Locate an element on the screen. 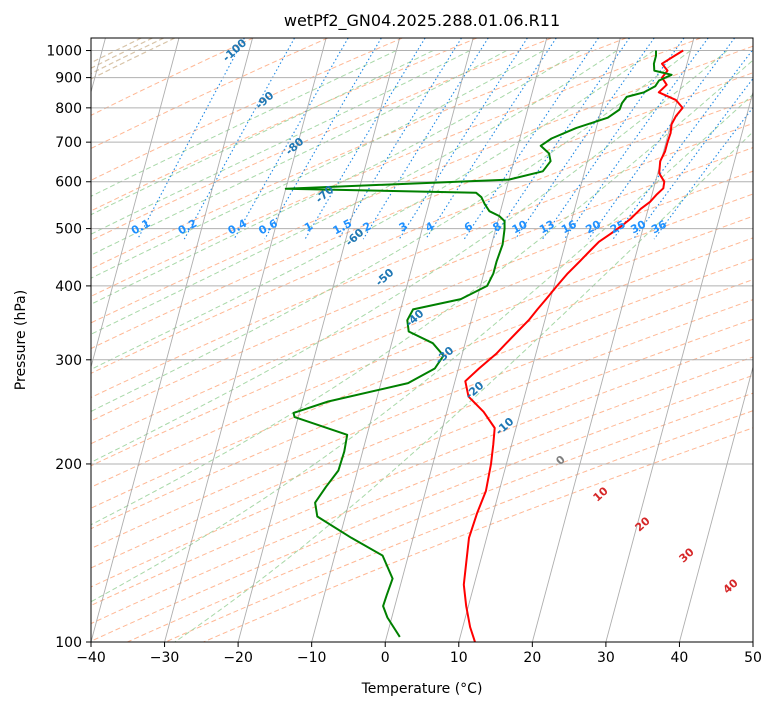 This screenshot has width=775, height=708. chart-title: wetPf2_GN04.2025.288.01.06.R11 is located at coordinates (422, 21).